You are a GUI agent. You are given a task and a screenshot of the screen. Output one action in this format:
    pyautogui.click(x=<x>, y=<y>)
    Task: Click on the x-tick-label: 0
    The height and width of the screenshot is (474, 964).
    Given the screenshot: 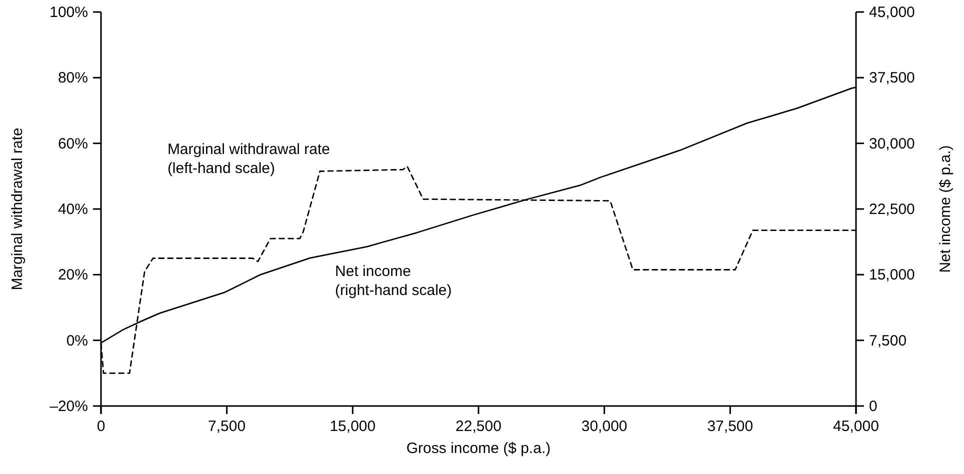 What is the action you would take?
    pyautogui.click(x=101, y=426)
    